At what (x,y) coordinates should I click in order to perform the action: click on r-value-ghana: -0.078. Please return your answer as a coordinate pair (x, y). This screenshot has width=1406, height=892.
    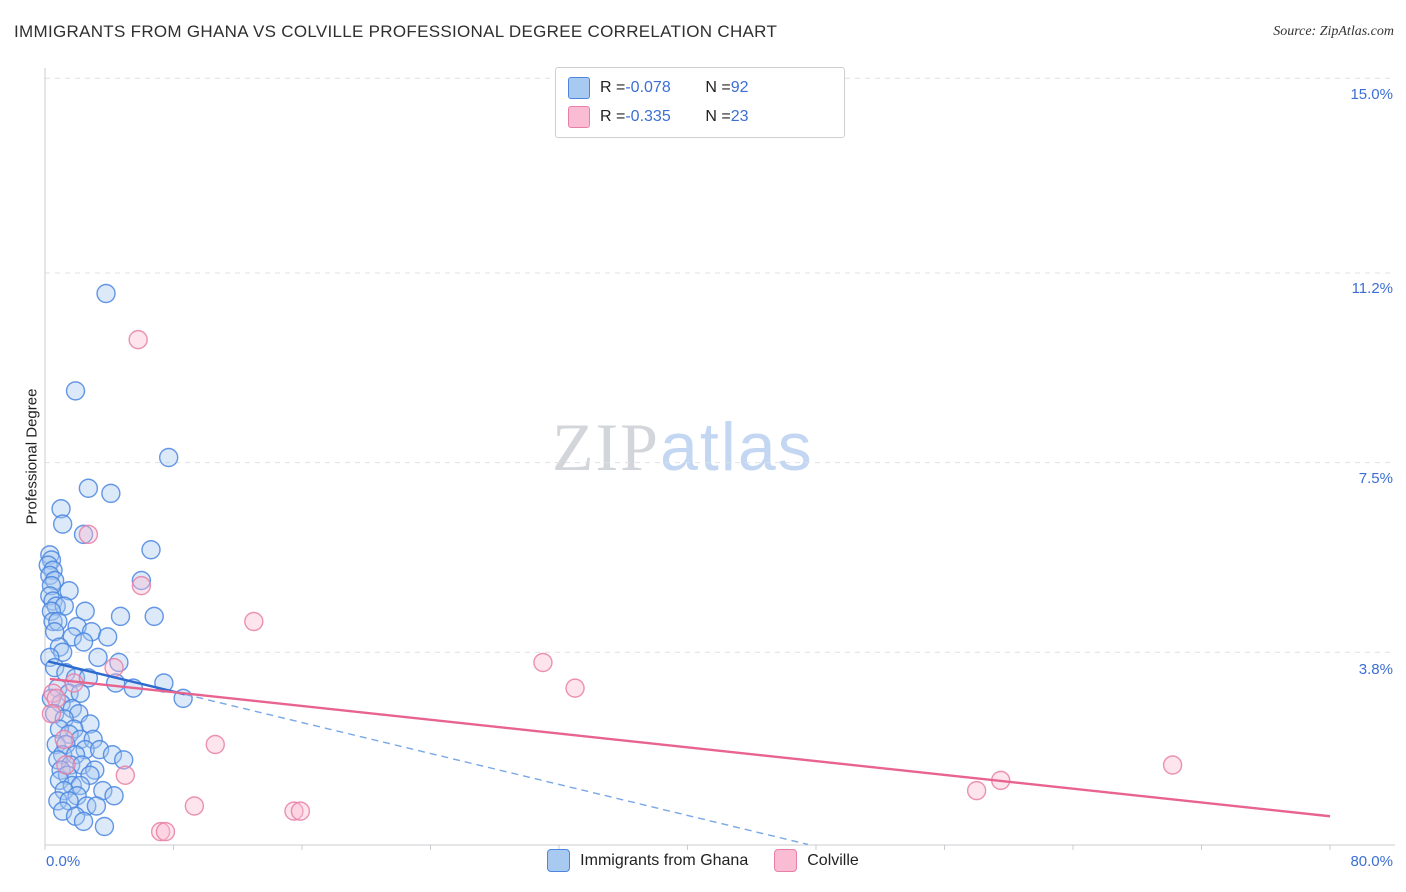
    Looking at the image, I should click on (648, 87).